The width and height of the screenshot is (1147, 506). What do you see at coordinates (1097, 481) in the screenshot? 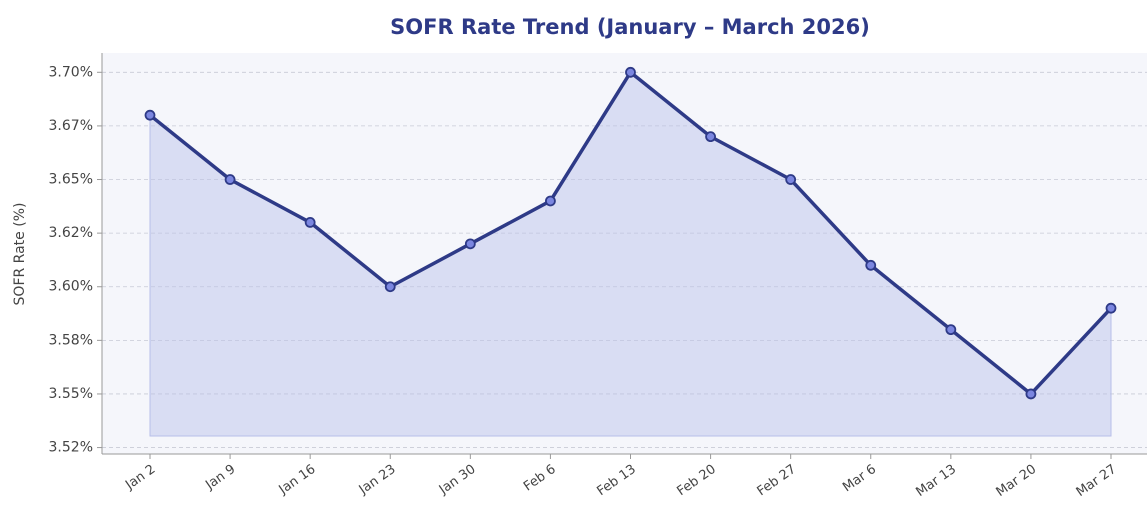
I see `x-tick-label: Mar 27` at bounding box center [1097, 481].